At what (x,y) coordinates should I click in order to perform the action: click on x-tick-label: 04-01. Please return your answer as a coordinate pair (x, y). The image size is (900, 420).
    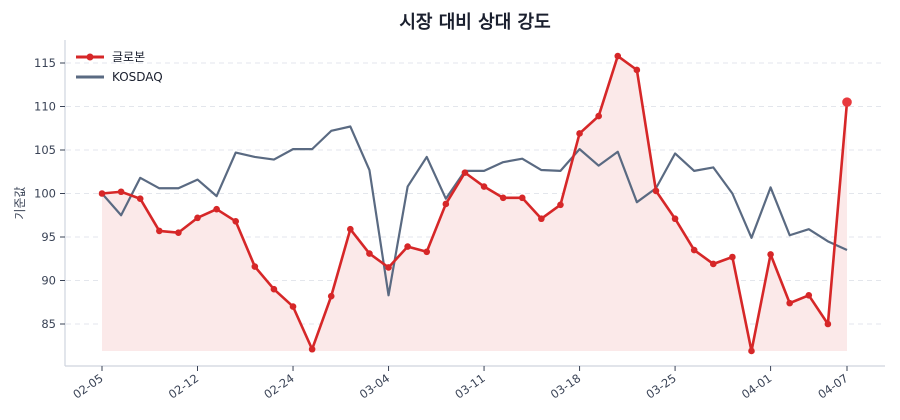
    Looking at the image, I should click on (756, 386).